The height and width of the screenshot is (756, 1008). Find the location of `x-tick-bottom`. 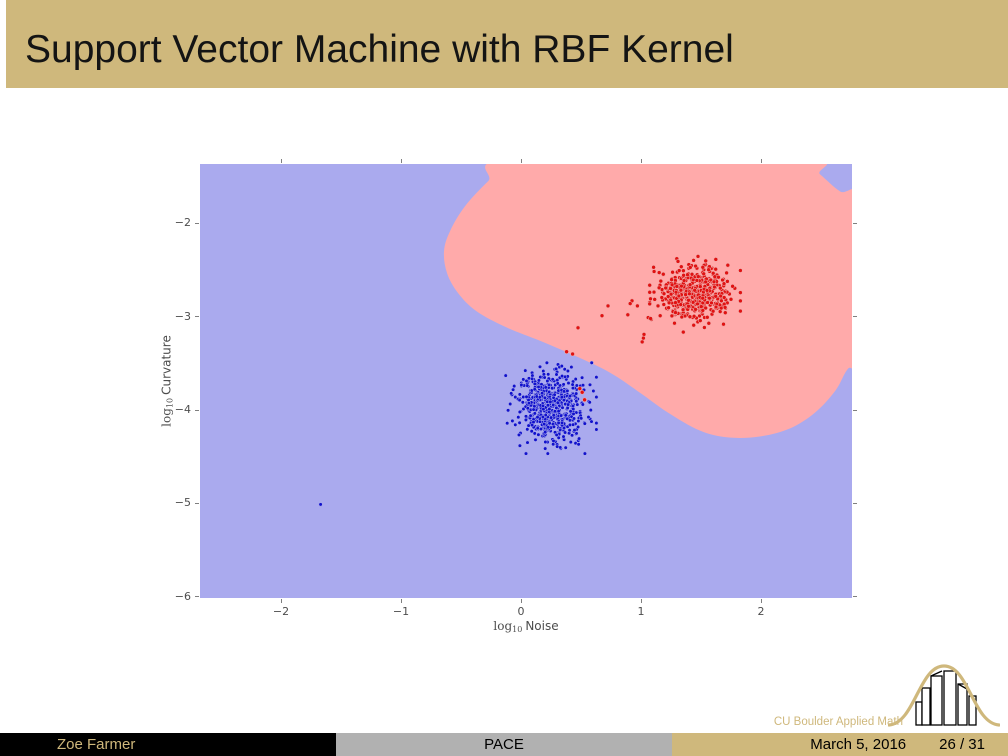

x-tick-bottom is located at coordinates (521, 601).